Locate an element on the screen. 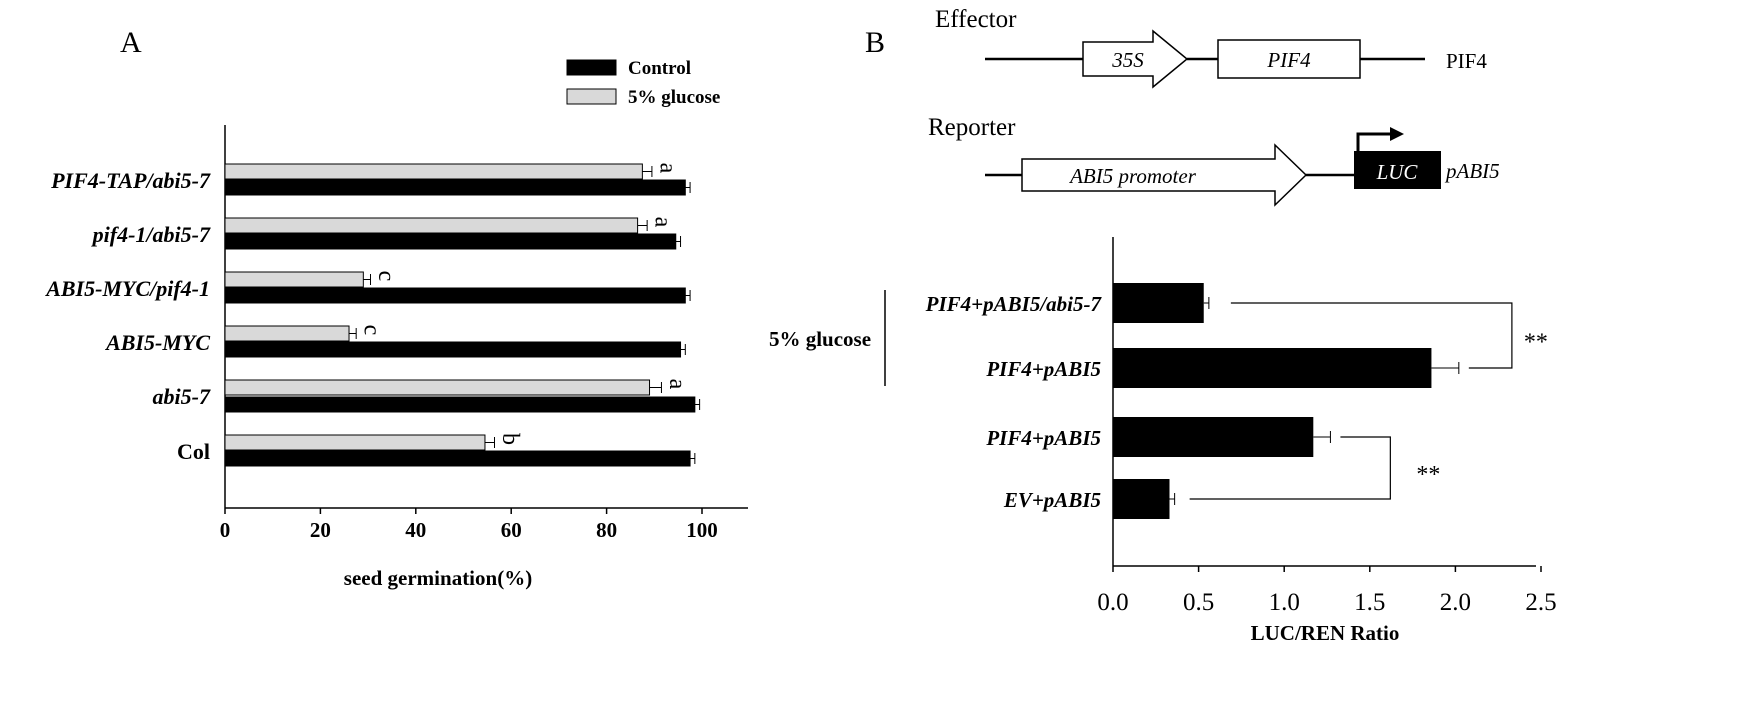 The image size is (1743, 728). gene-pif4-label: PIF4 is located at coordinates (1288, 60).